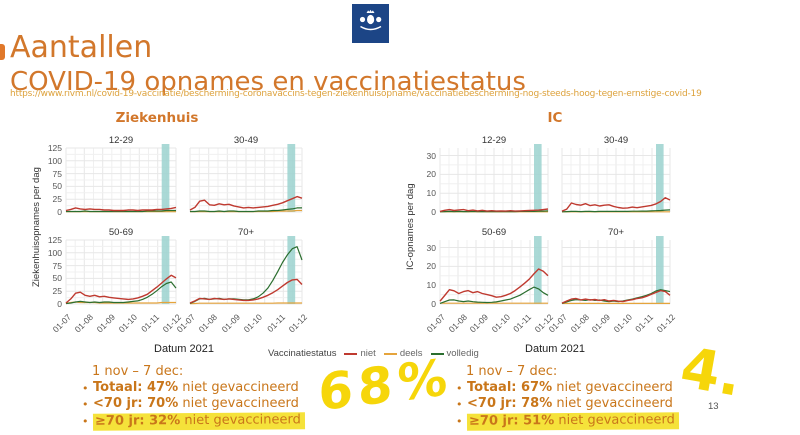  What do you see at coordinates (268, 81) in the screenshot?
I see `page-subtitle: COVID-19 opnames en vaccinatiestatus` at bounding box center [268, 81].